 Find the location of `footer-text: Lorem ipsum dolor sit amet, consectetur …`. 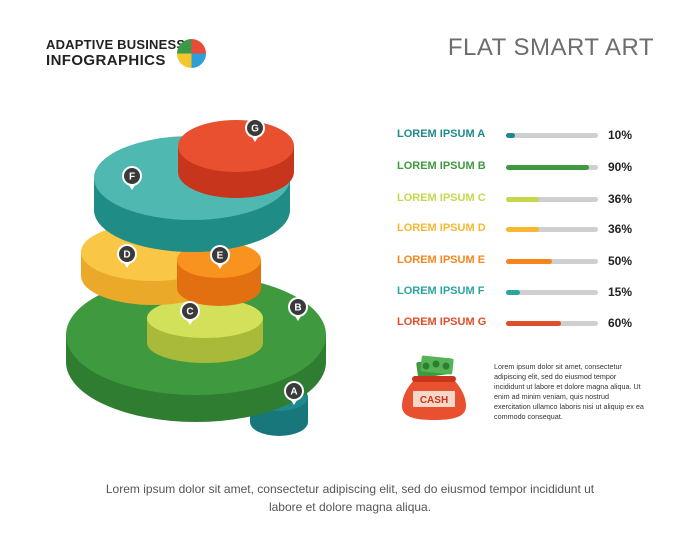

footer-text: Lorem ipsum dolor sit amet, consectetur … is located at coordinates (350, 498).